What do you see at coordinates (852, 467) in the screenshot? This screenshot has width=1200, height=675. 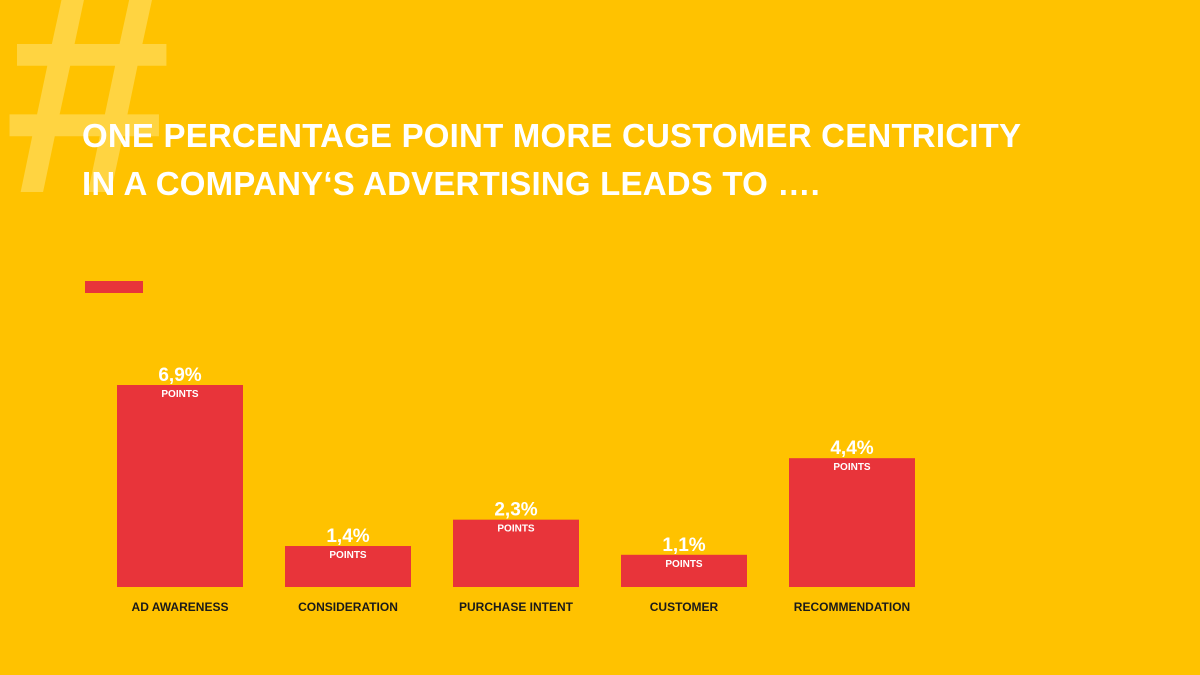 I see `unit-label-4: POINTS` at bounding box center [852, 467].